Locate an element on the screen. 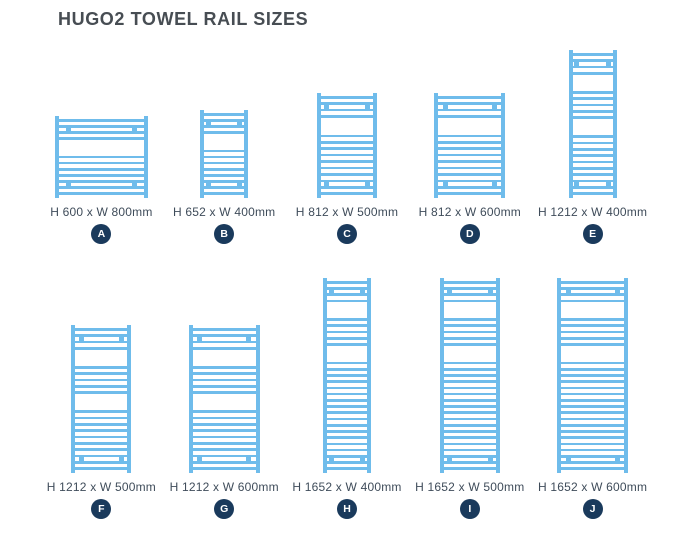  badge-letter: C is located at coordinates (347, 234).